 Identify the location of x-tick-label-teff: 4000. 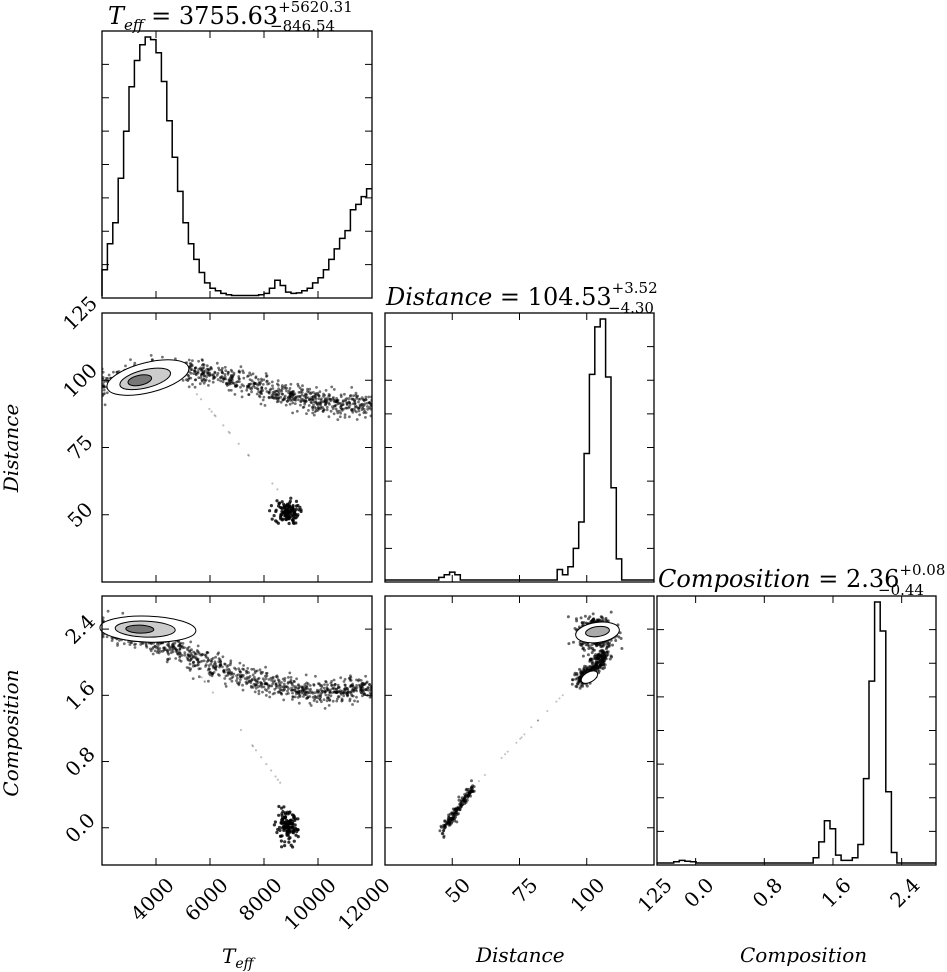
(152, 899).